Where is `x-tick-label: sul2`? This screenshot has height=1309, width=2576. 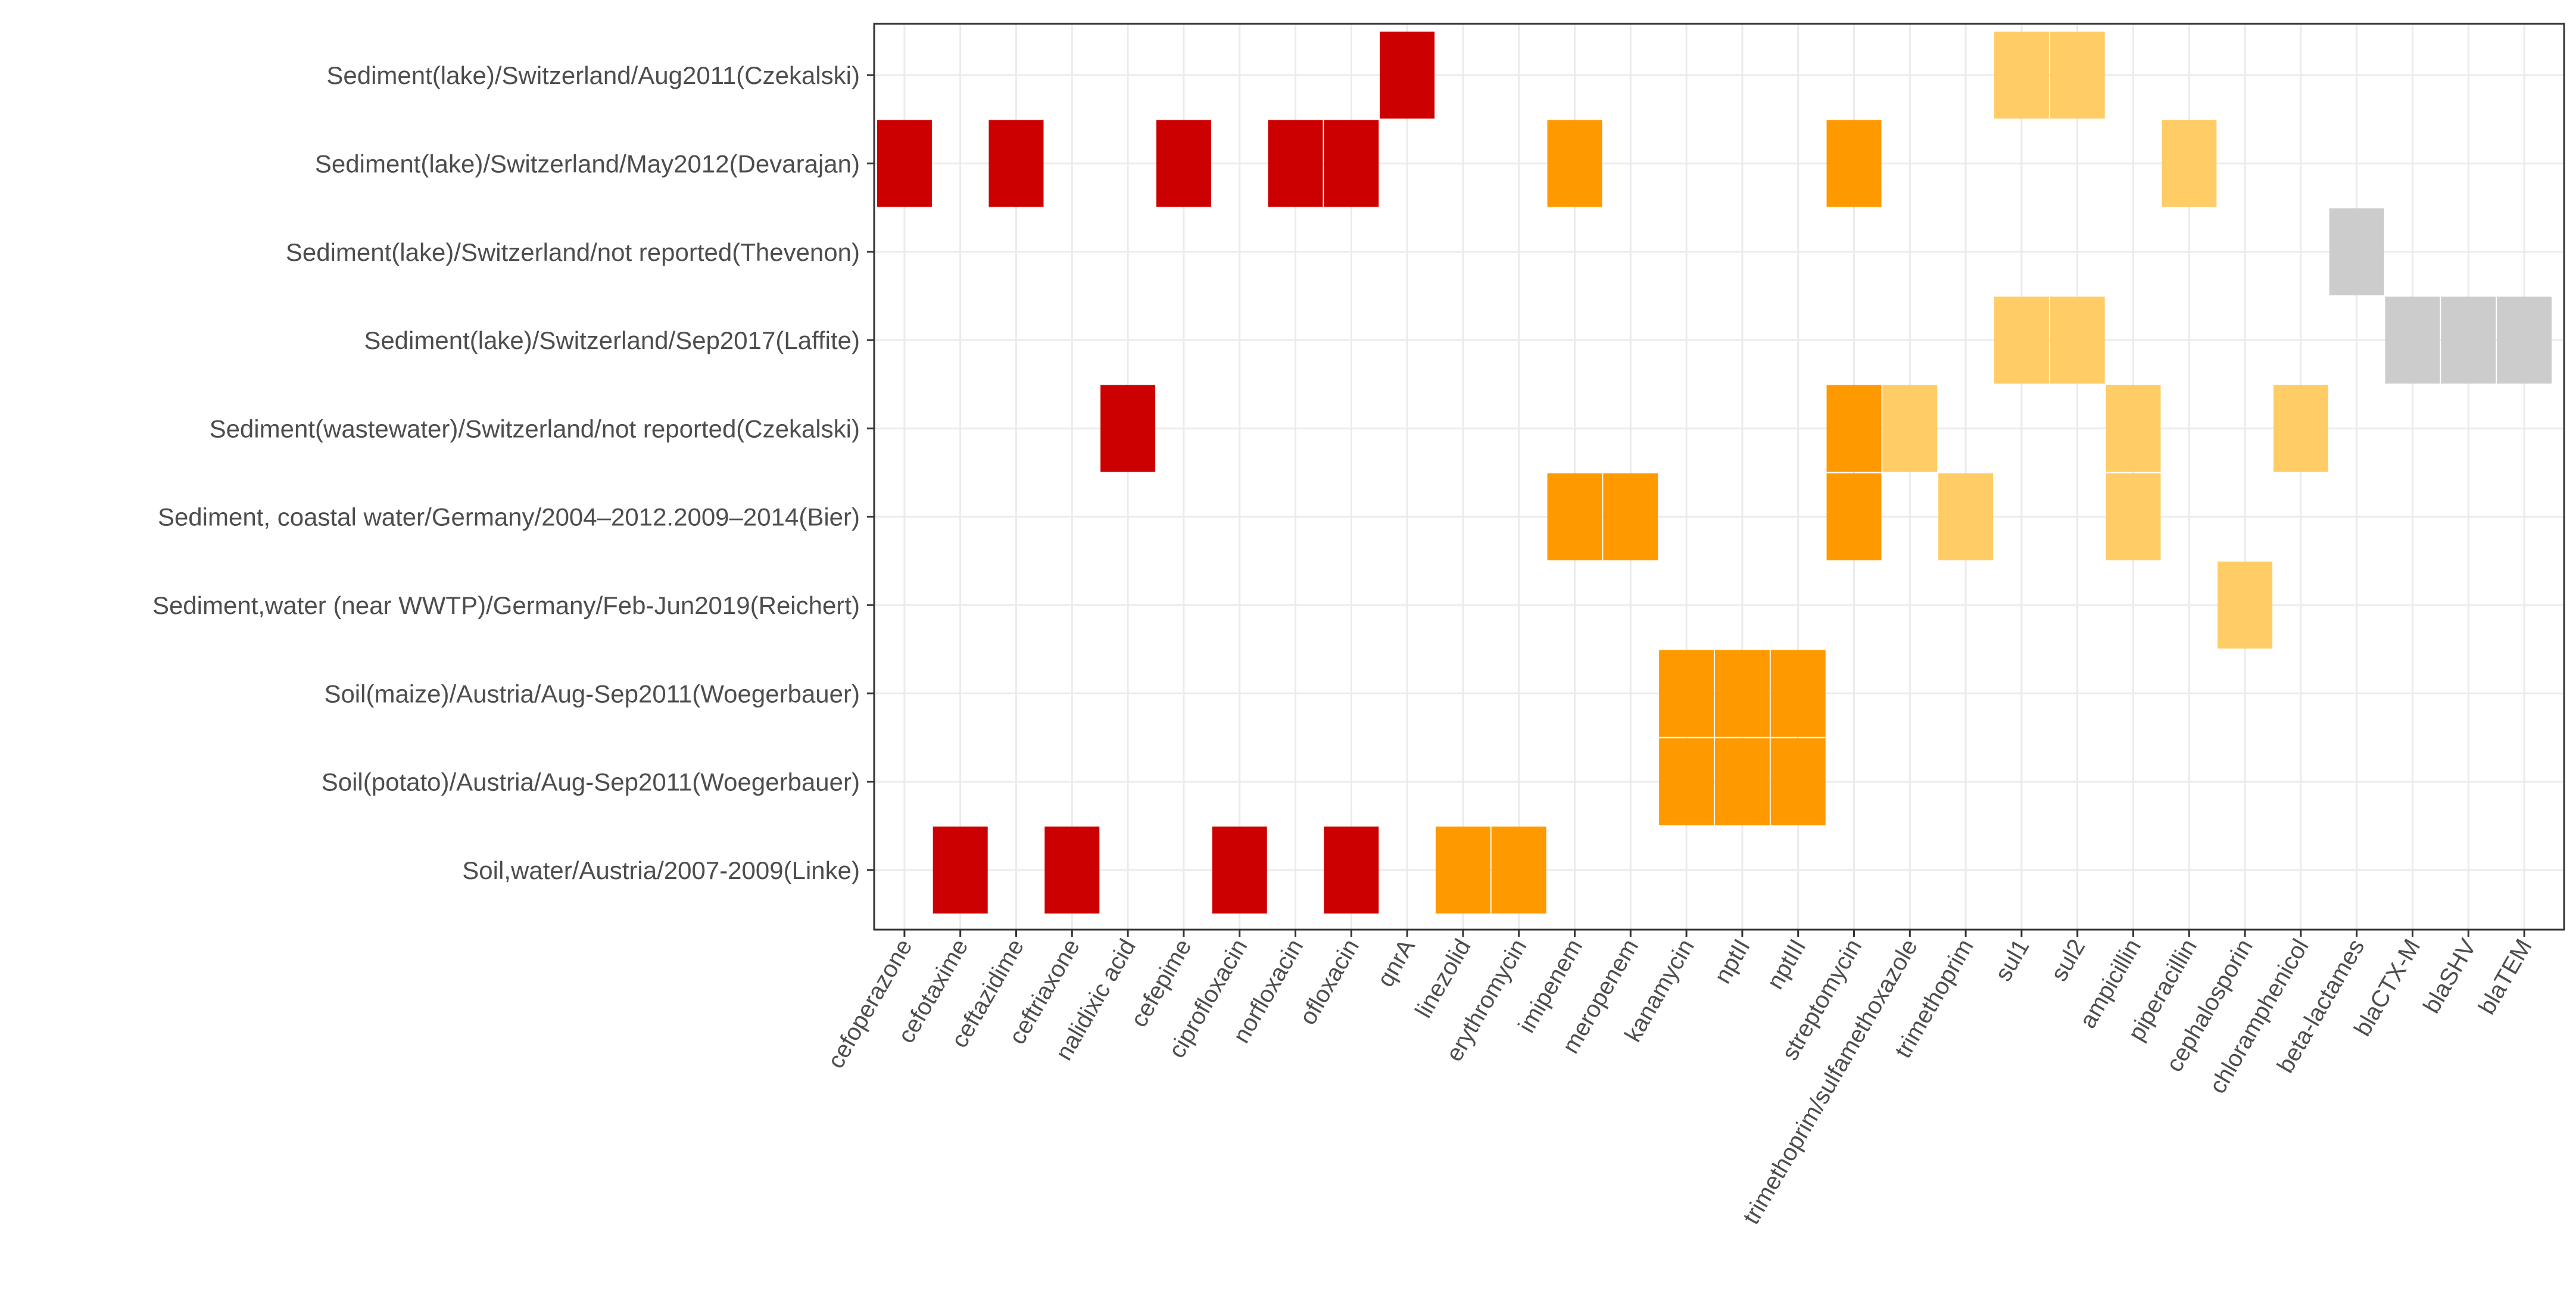 x-tick-label: sul2 is located at coordinates (2068, 960).